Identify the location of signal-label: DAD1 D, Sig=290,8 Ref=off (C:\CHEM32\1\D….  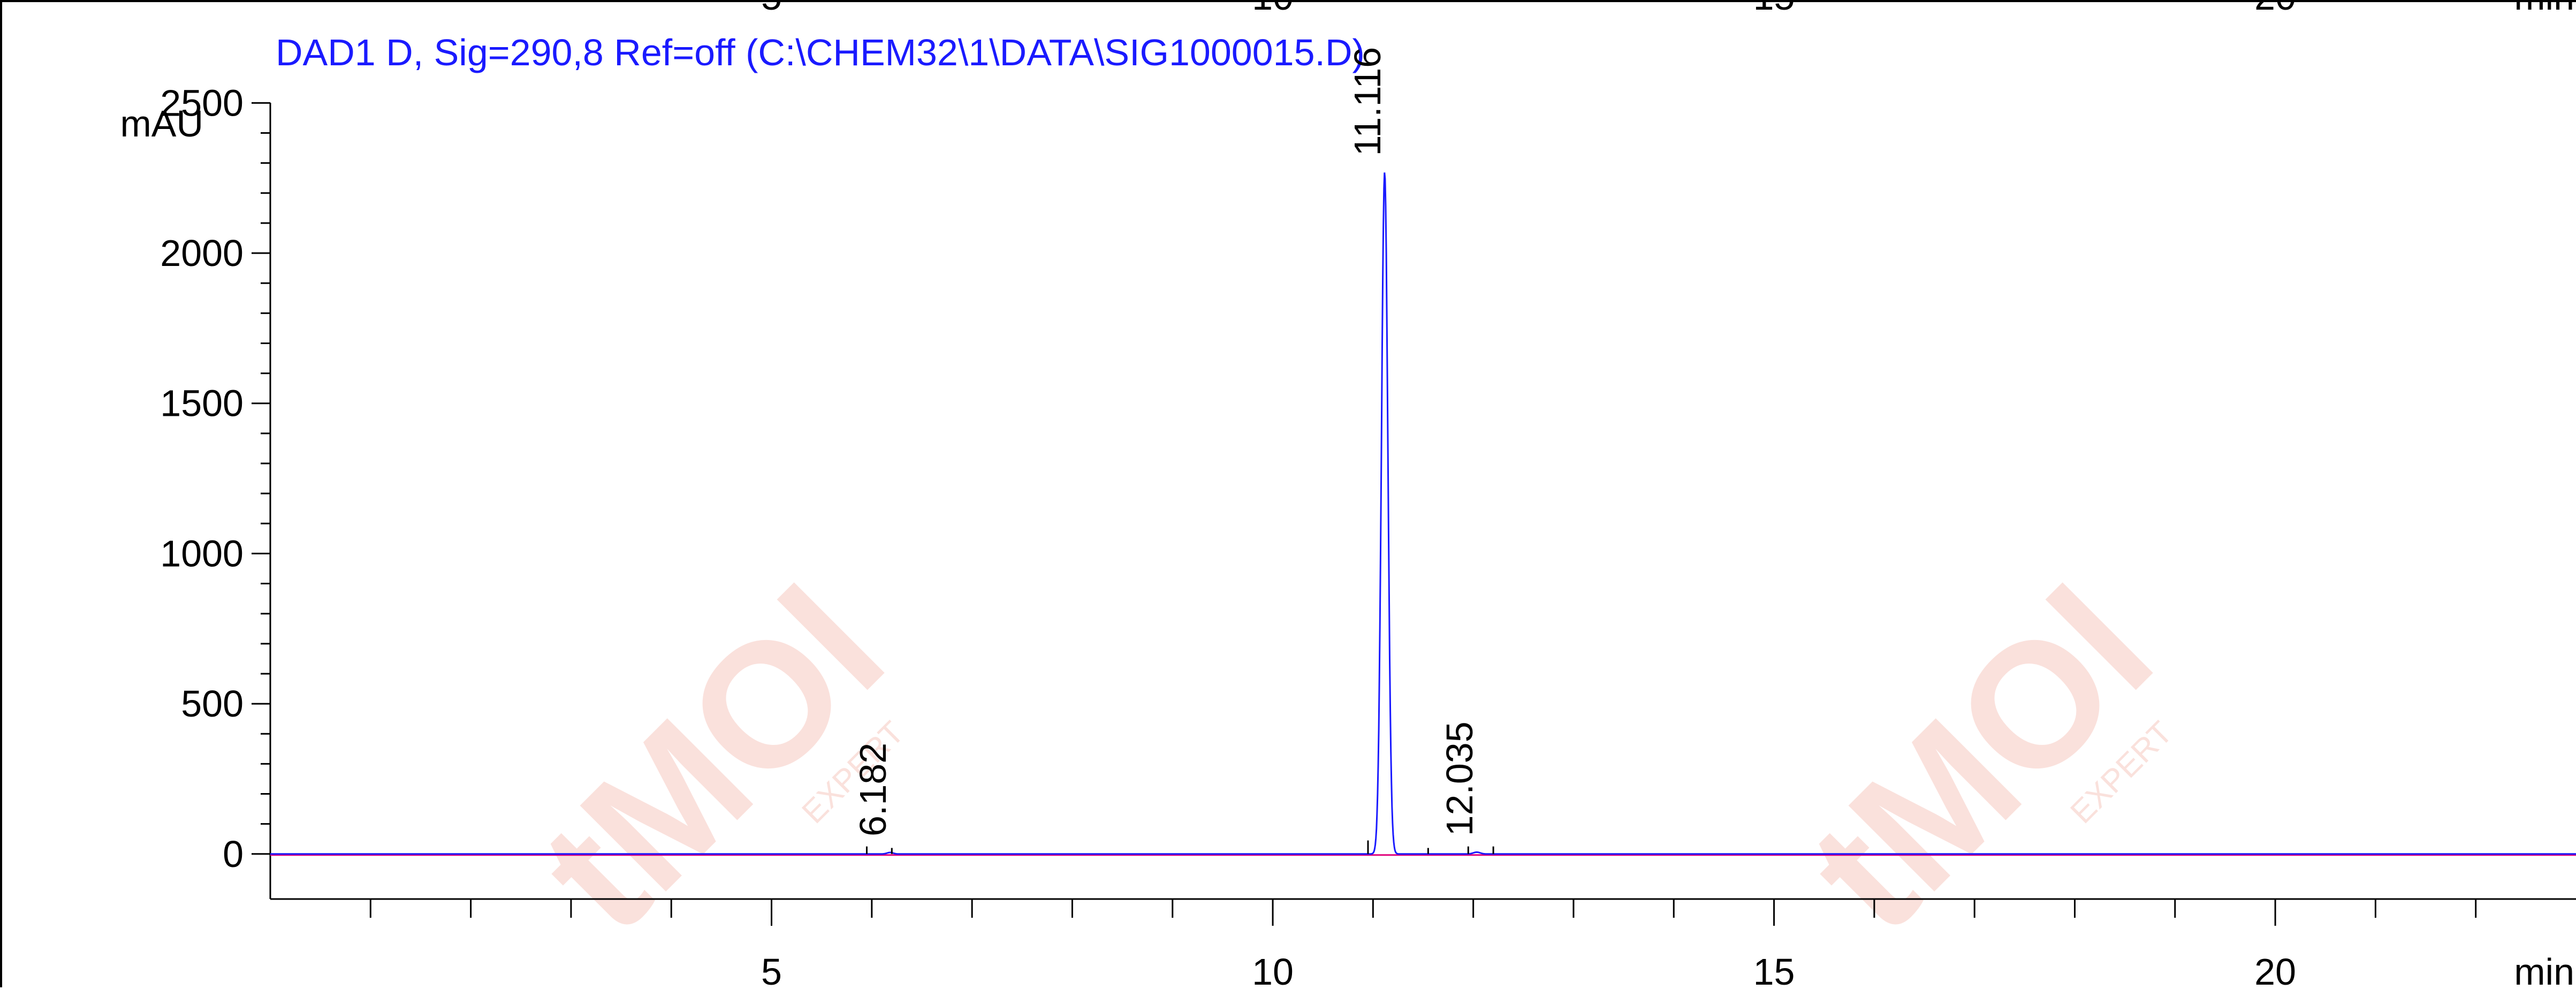
(820, 52).